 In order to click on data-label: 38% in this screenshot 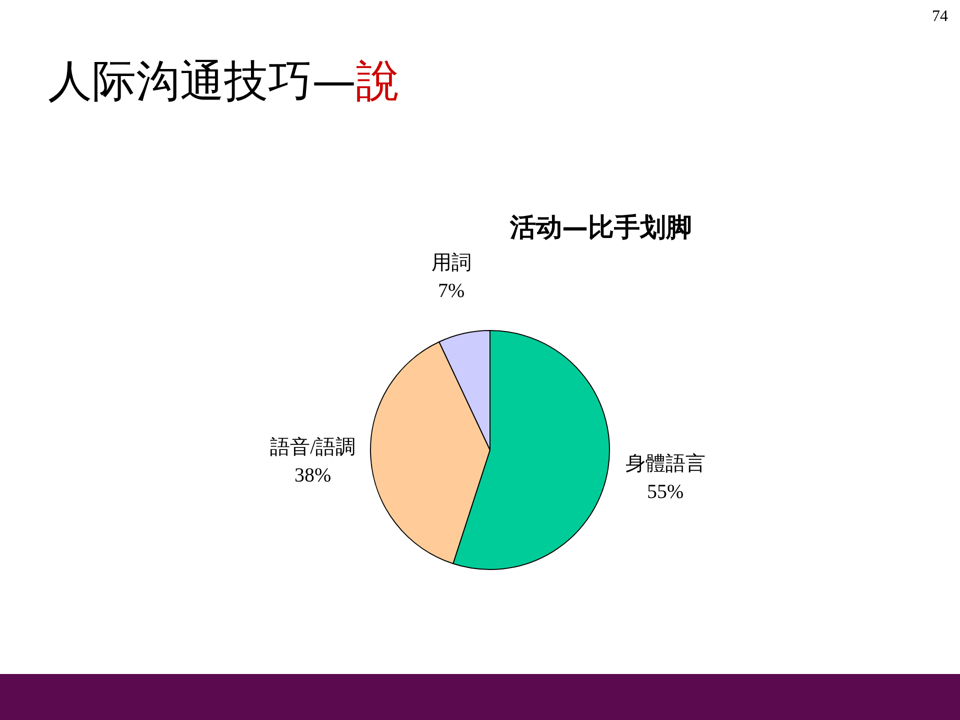, I will do `click(313, 475)`.